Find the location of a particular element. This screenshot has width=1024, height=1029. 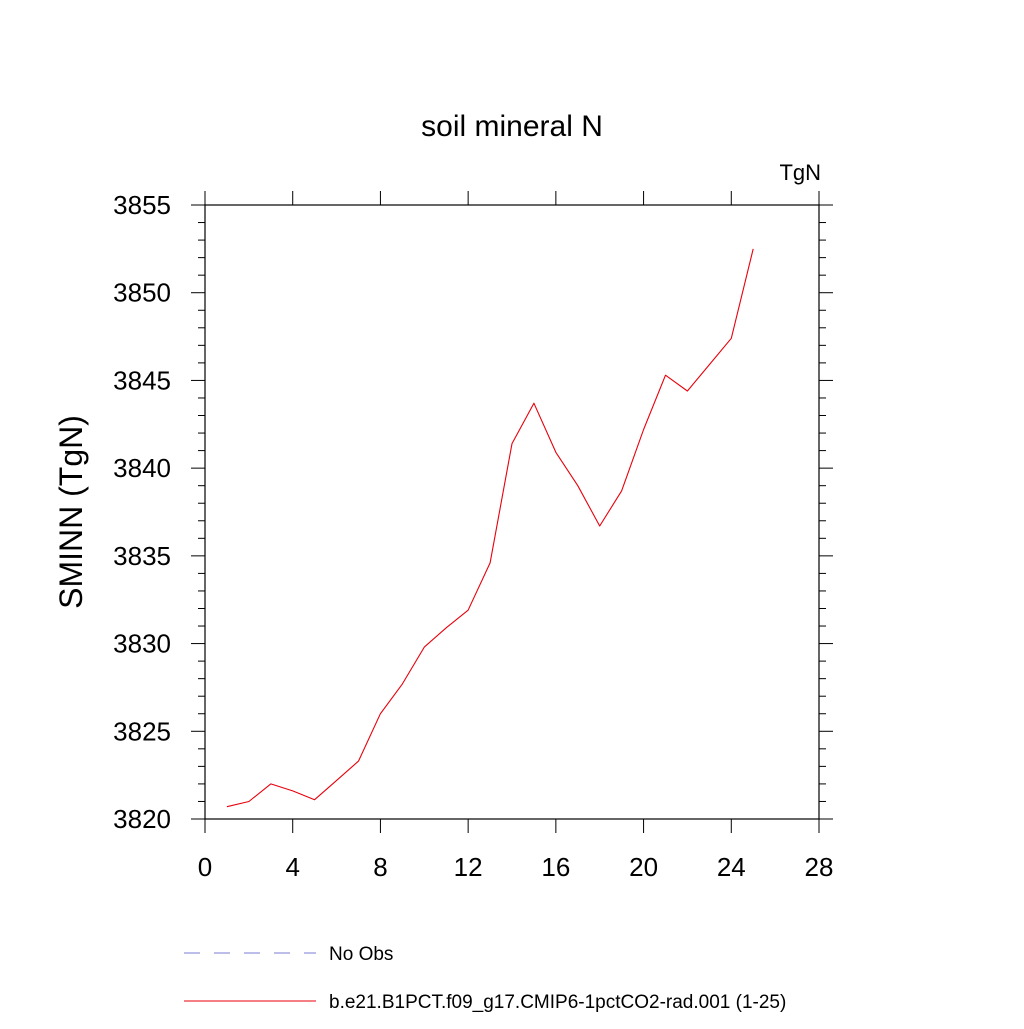

x-tick-label: 0 is located at coordinates (205, 867).